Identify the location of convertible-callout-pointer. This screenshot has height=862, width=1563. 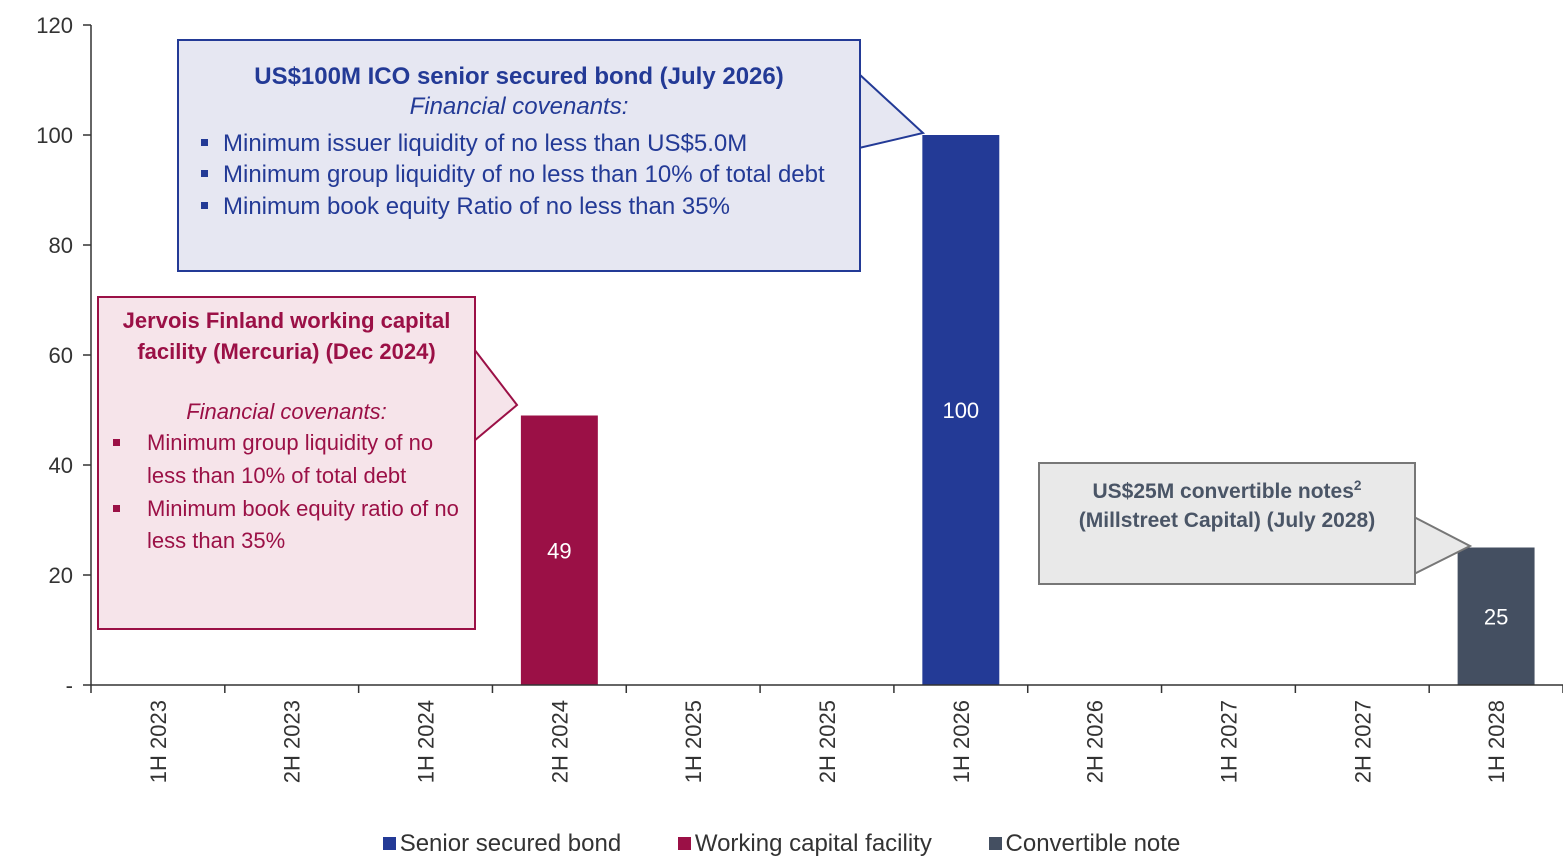
(1443, 545).